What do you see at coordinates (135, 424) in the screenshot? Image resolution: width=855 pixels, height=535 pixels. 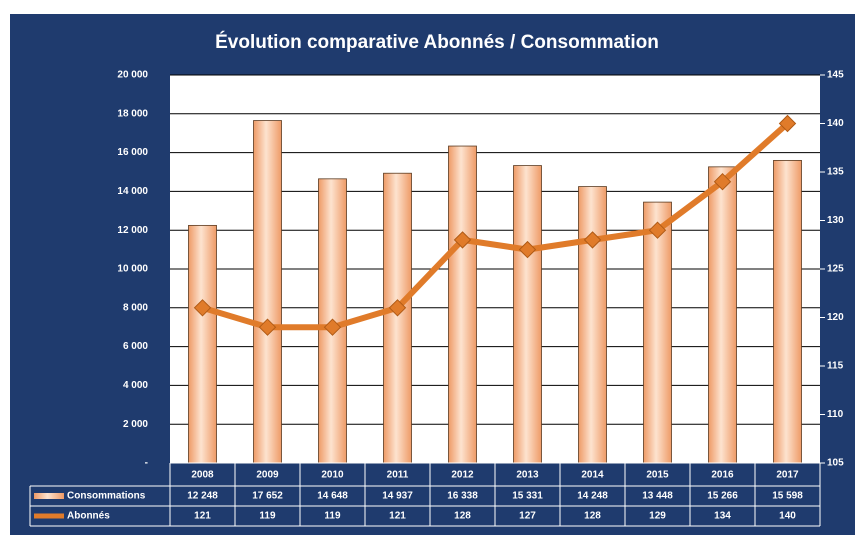 I see `y-tick-label: 2 000` at bounding box center [135, 424].